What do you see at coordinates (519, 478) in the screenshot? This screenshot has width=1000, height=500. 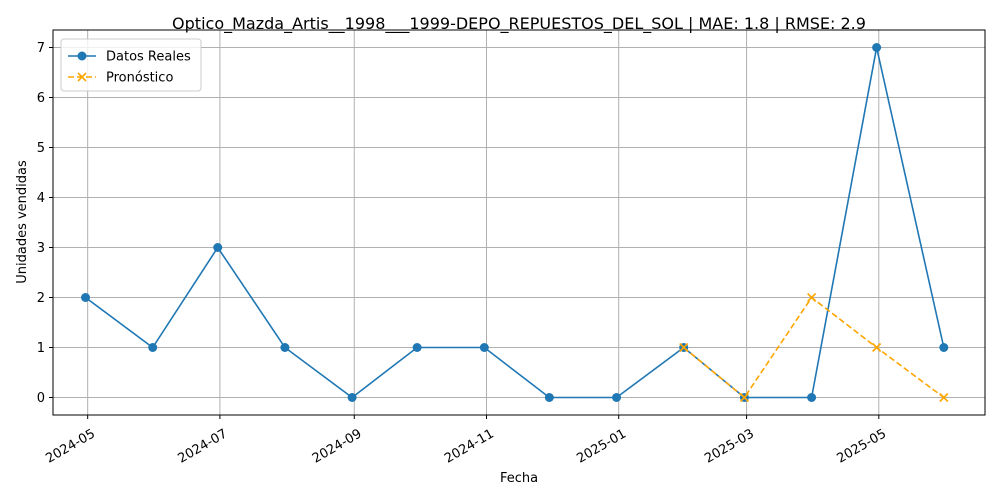 I see `x-axis-title: Fecha` at bounding box center [519, 478].